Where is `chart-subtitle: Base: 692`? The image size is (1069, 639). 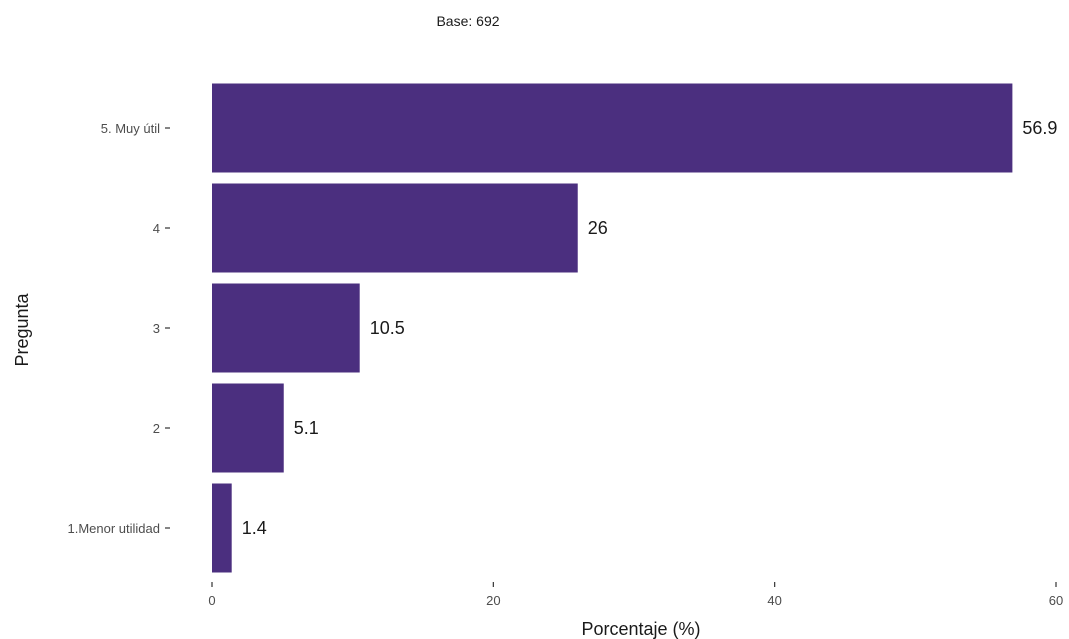
chart-subtitle: Base: 692 is located at coordinates (467, 21).